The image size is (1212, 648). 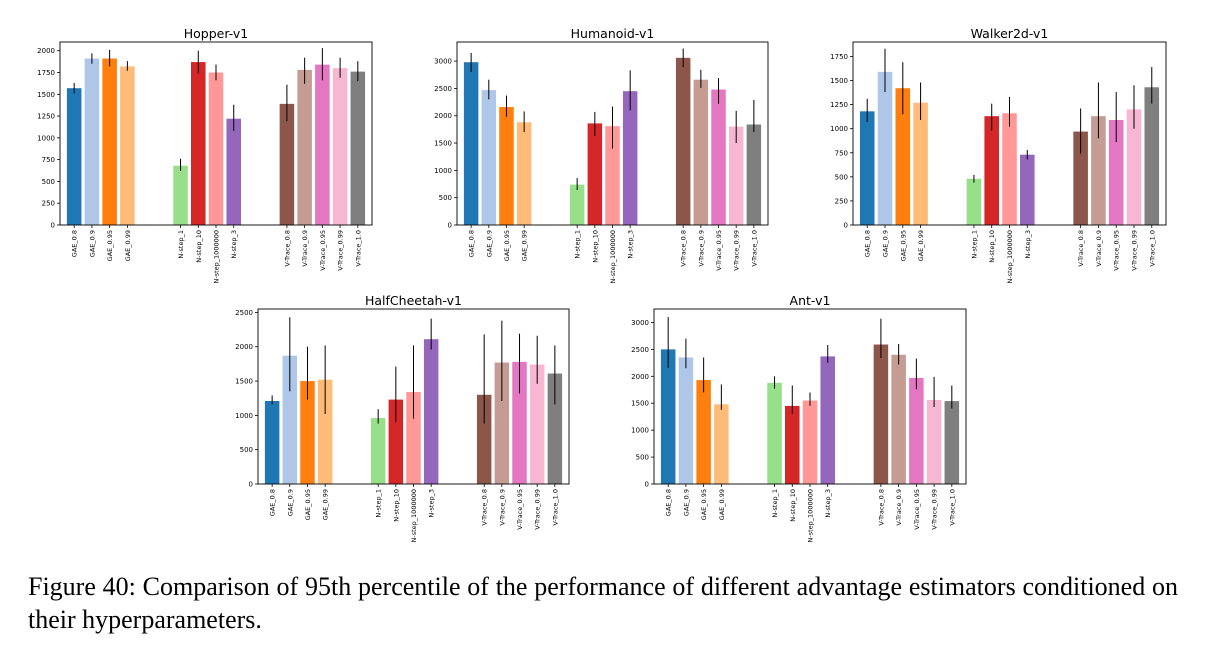 I want to click on y-tick-label: 3000, so click(x=443, y=62).